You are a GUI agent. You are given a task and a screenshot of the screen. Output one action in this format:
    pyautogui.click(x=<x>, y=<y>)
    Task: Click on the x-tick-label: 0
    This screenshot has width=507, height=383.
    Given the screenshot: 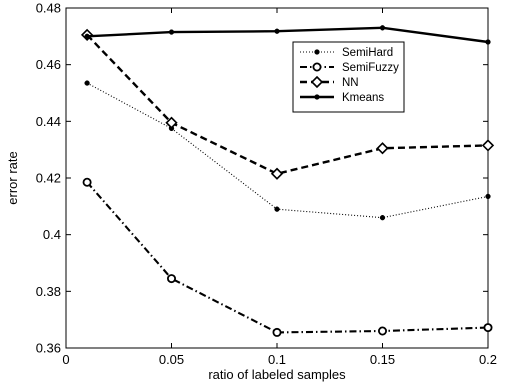 What is the action you would take?
    pyautogui.click(x=65, y=359)
    